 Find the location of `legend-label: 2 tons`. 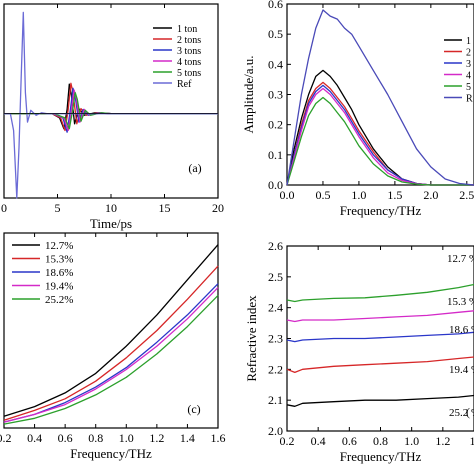

legend-label: 2 tons is located at coordinates (189, 40).